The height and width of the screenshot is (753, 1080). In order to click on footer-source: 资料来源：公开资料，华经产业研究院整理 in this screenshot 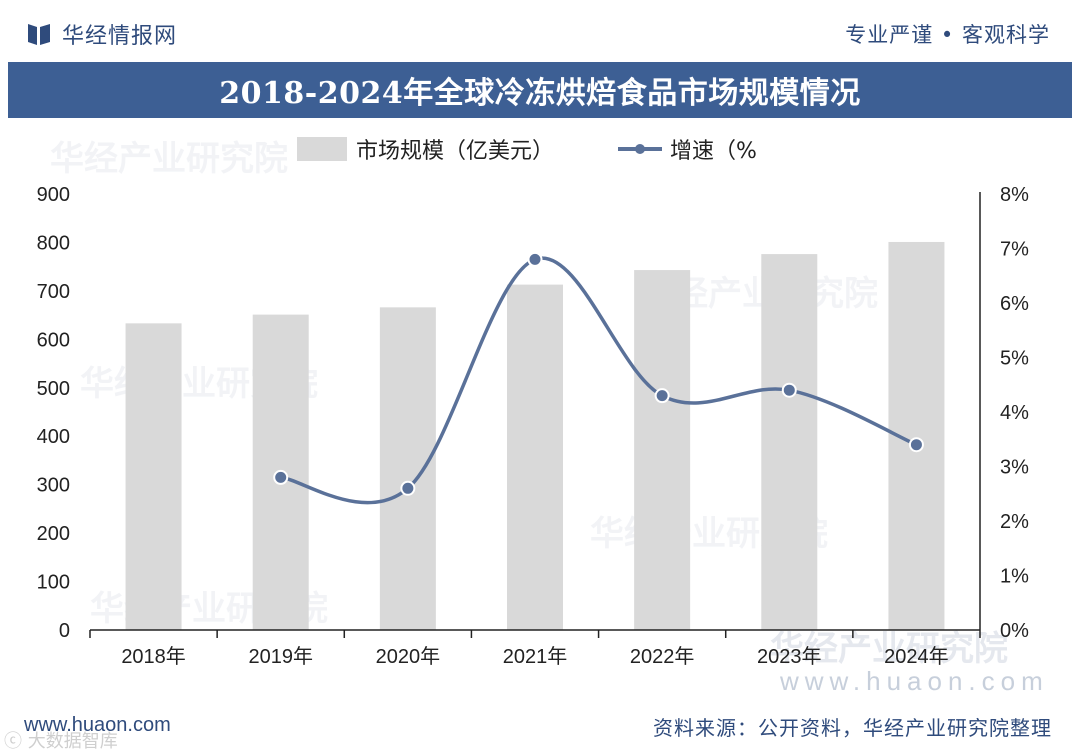, I will do `click(852, 728)`.